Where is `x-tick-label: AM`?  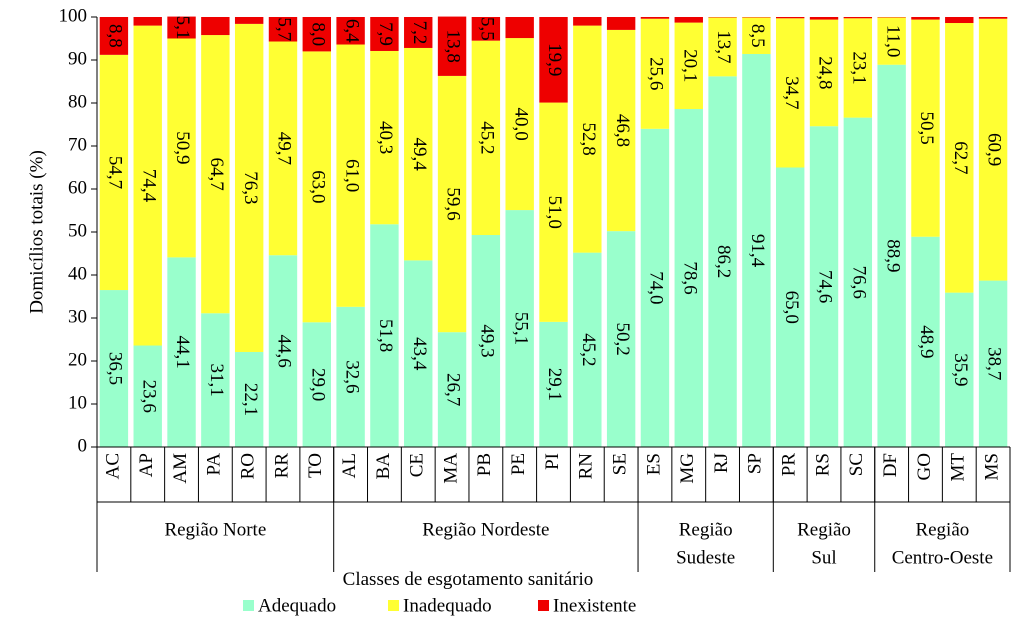 x-tick-label: AM is located at coordinates (180, 468).